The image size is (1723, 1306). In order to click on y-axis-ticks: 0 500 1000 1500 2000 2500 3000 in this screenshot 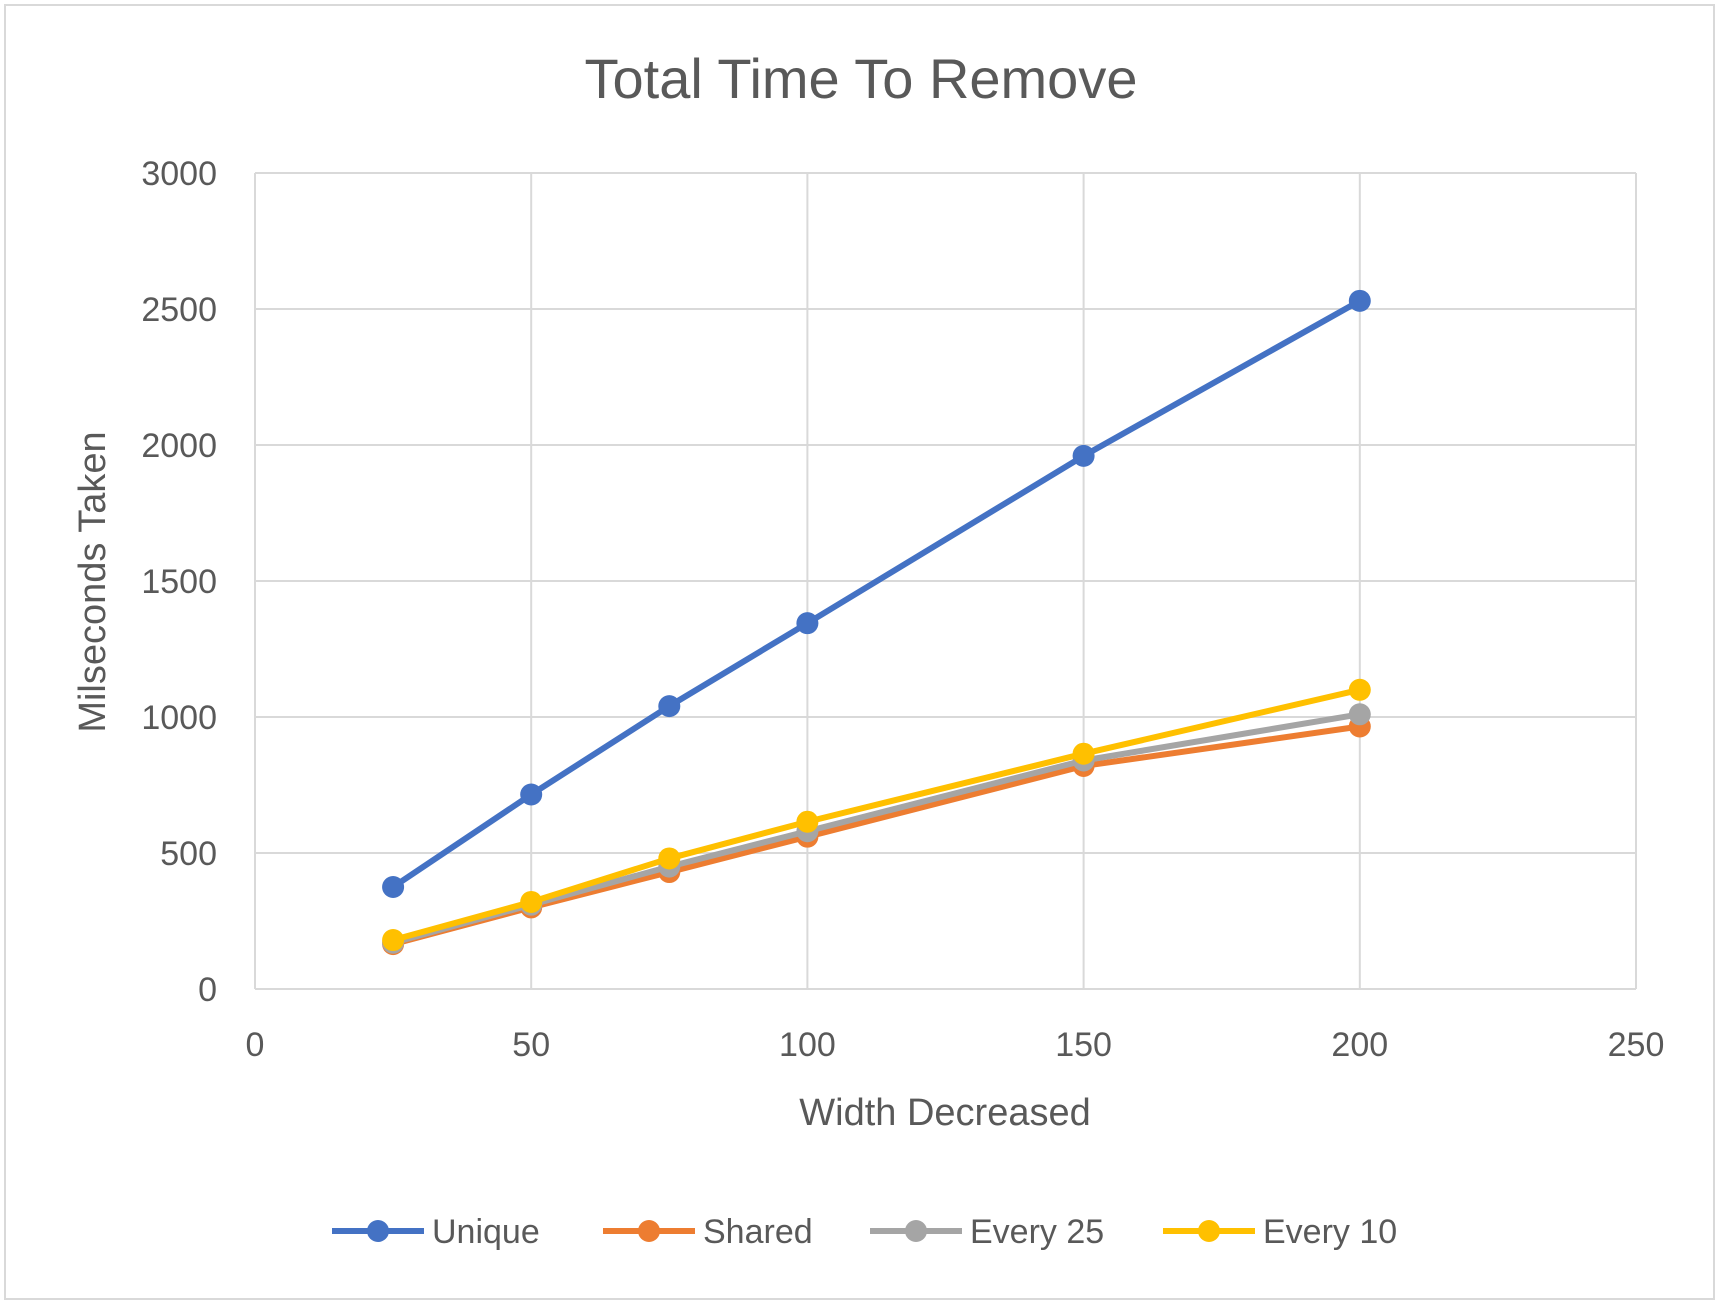, I will do `click(179, 582)`.